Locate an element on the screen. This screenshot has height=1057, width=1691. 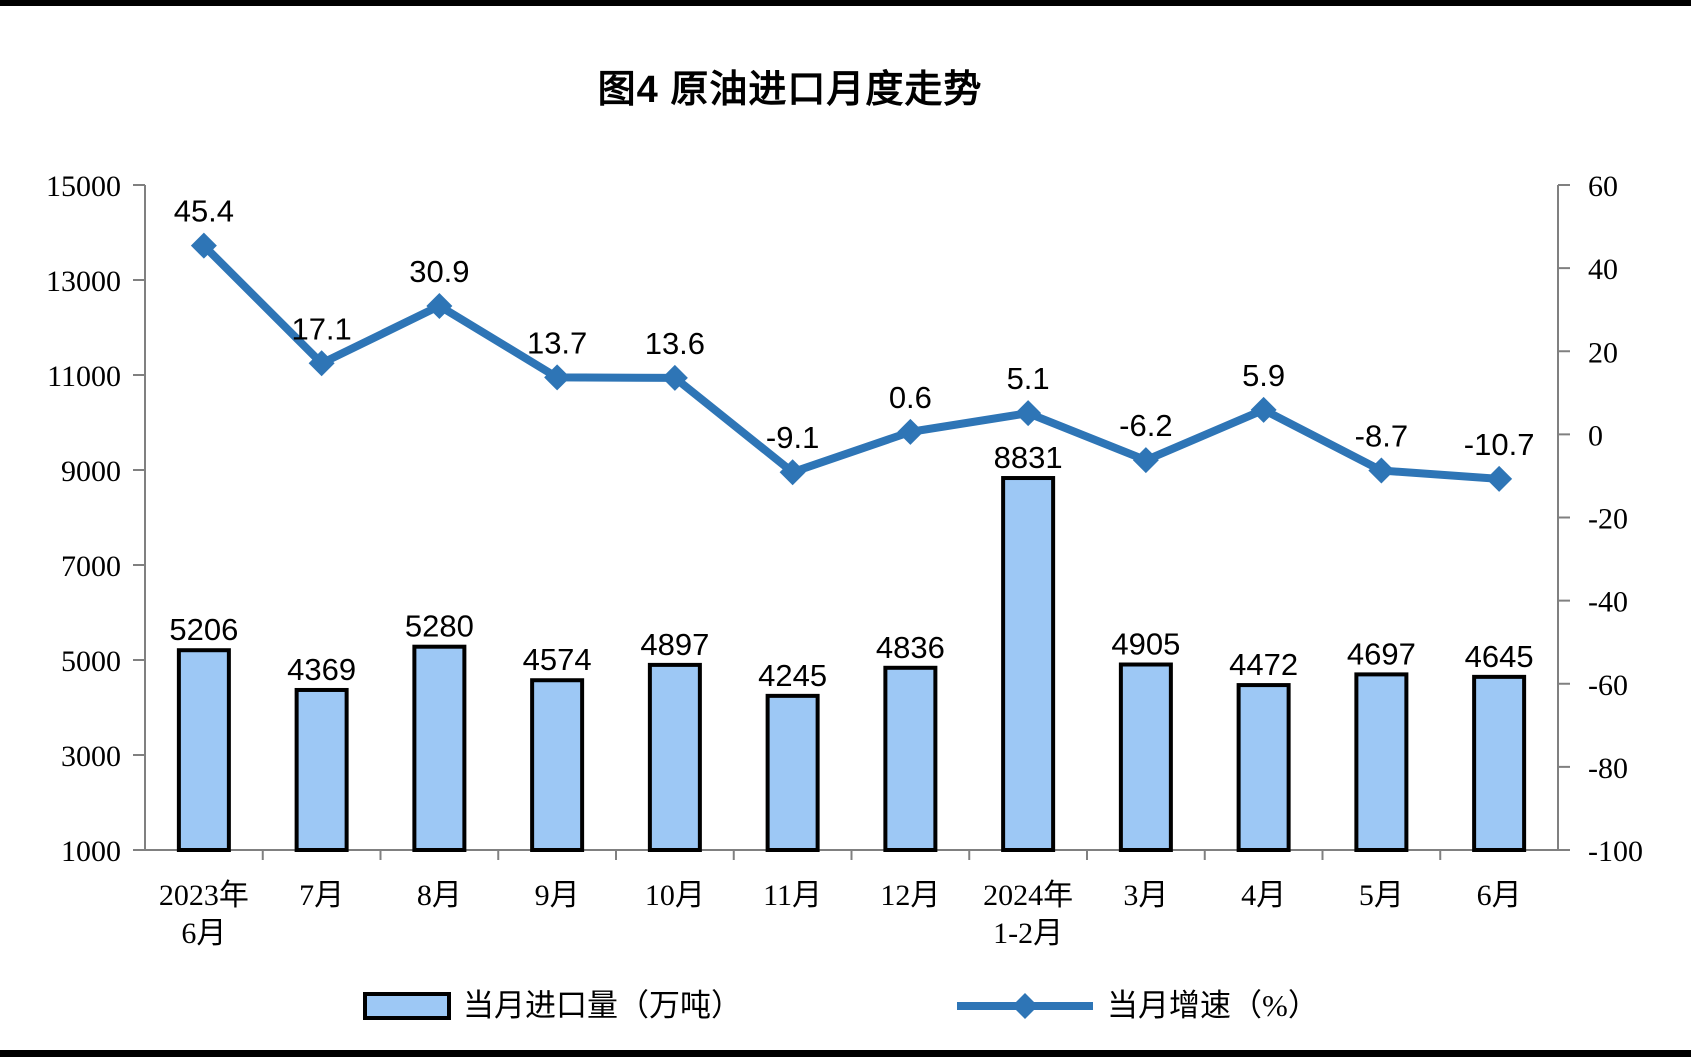
right-axis-tick-label: 60 is located at coordinates (1603, 186).